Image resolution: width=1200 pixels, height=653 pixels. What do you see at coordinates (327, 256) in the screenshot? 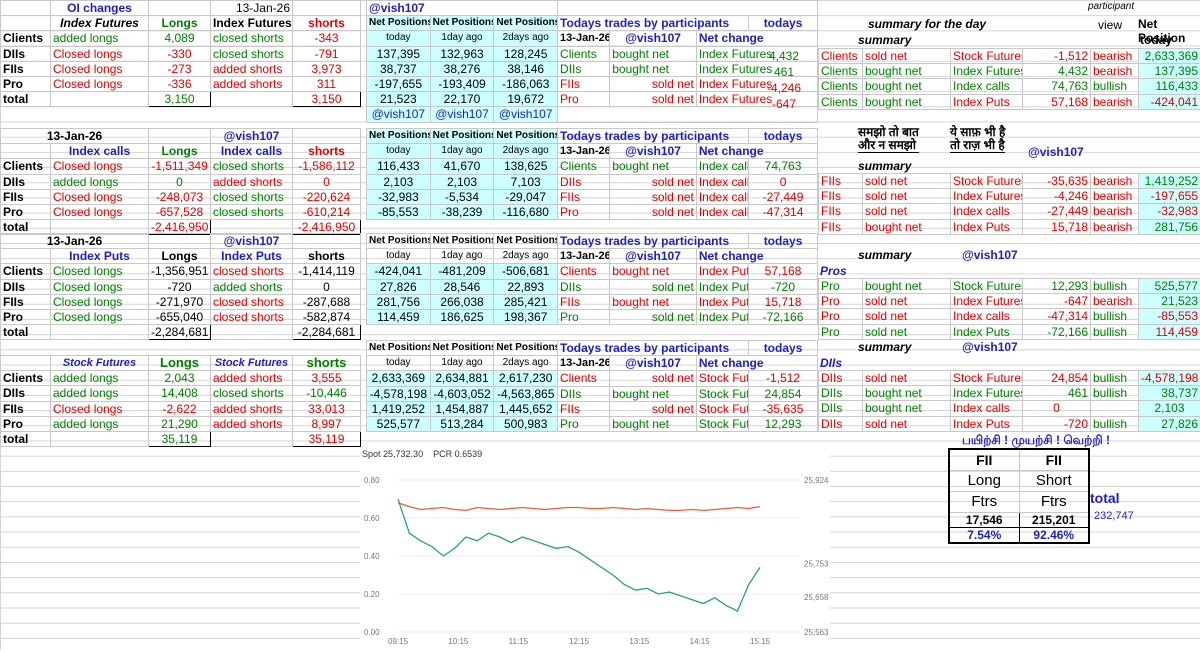
I see `shorts-header: shorts` at bounding box center [327, 256].